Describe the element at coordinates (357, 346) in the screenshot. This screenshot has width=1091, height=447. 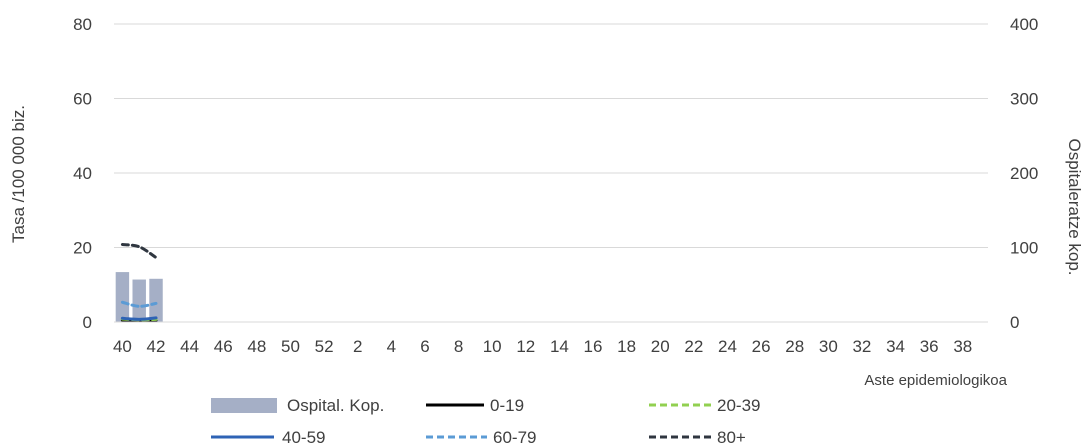
I see `x-tick-label: 2` at that location.